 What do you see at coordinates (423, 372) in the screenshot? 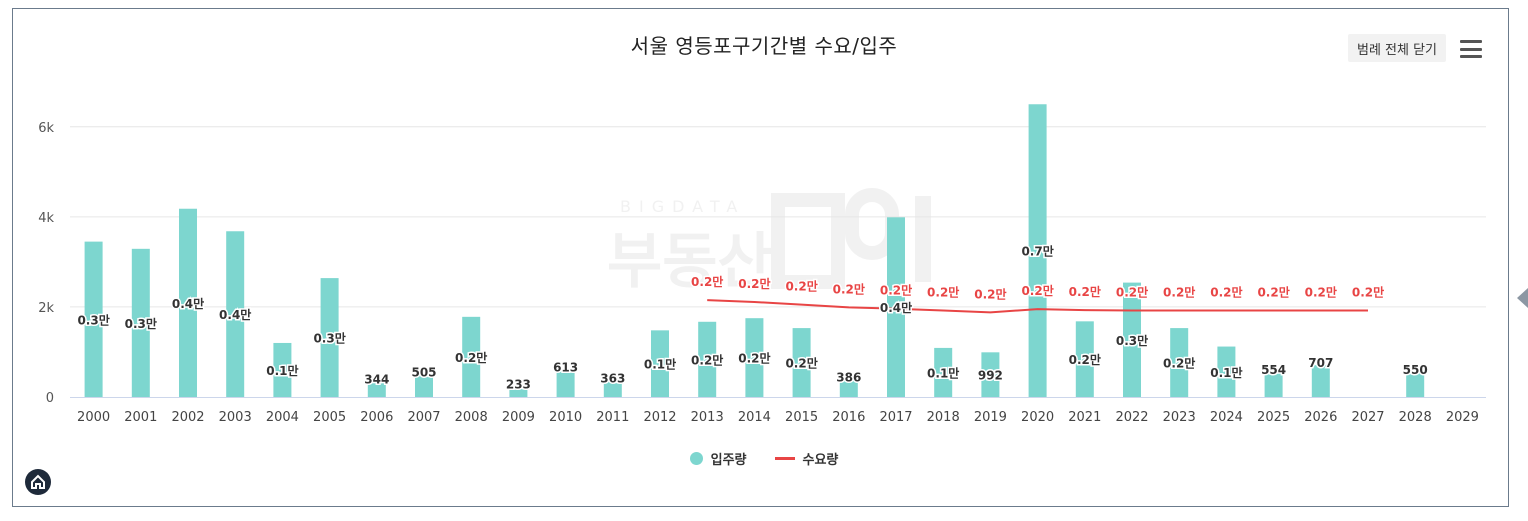
I see `bar-data-label: 505` at bounding box center [423, 372].